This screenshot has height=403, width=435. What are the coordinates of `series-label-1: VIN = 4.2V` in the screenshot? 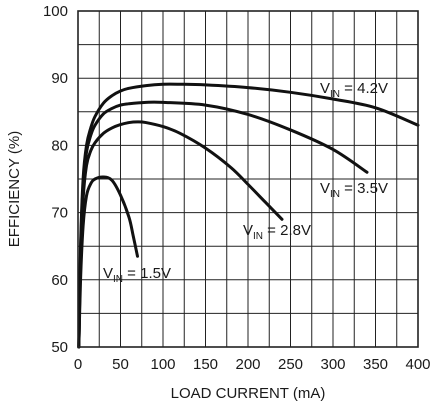 It's located at (354, 90).